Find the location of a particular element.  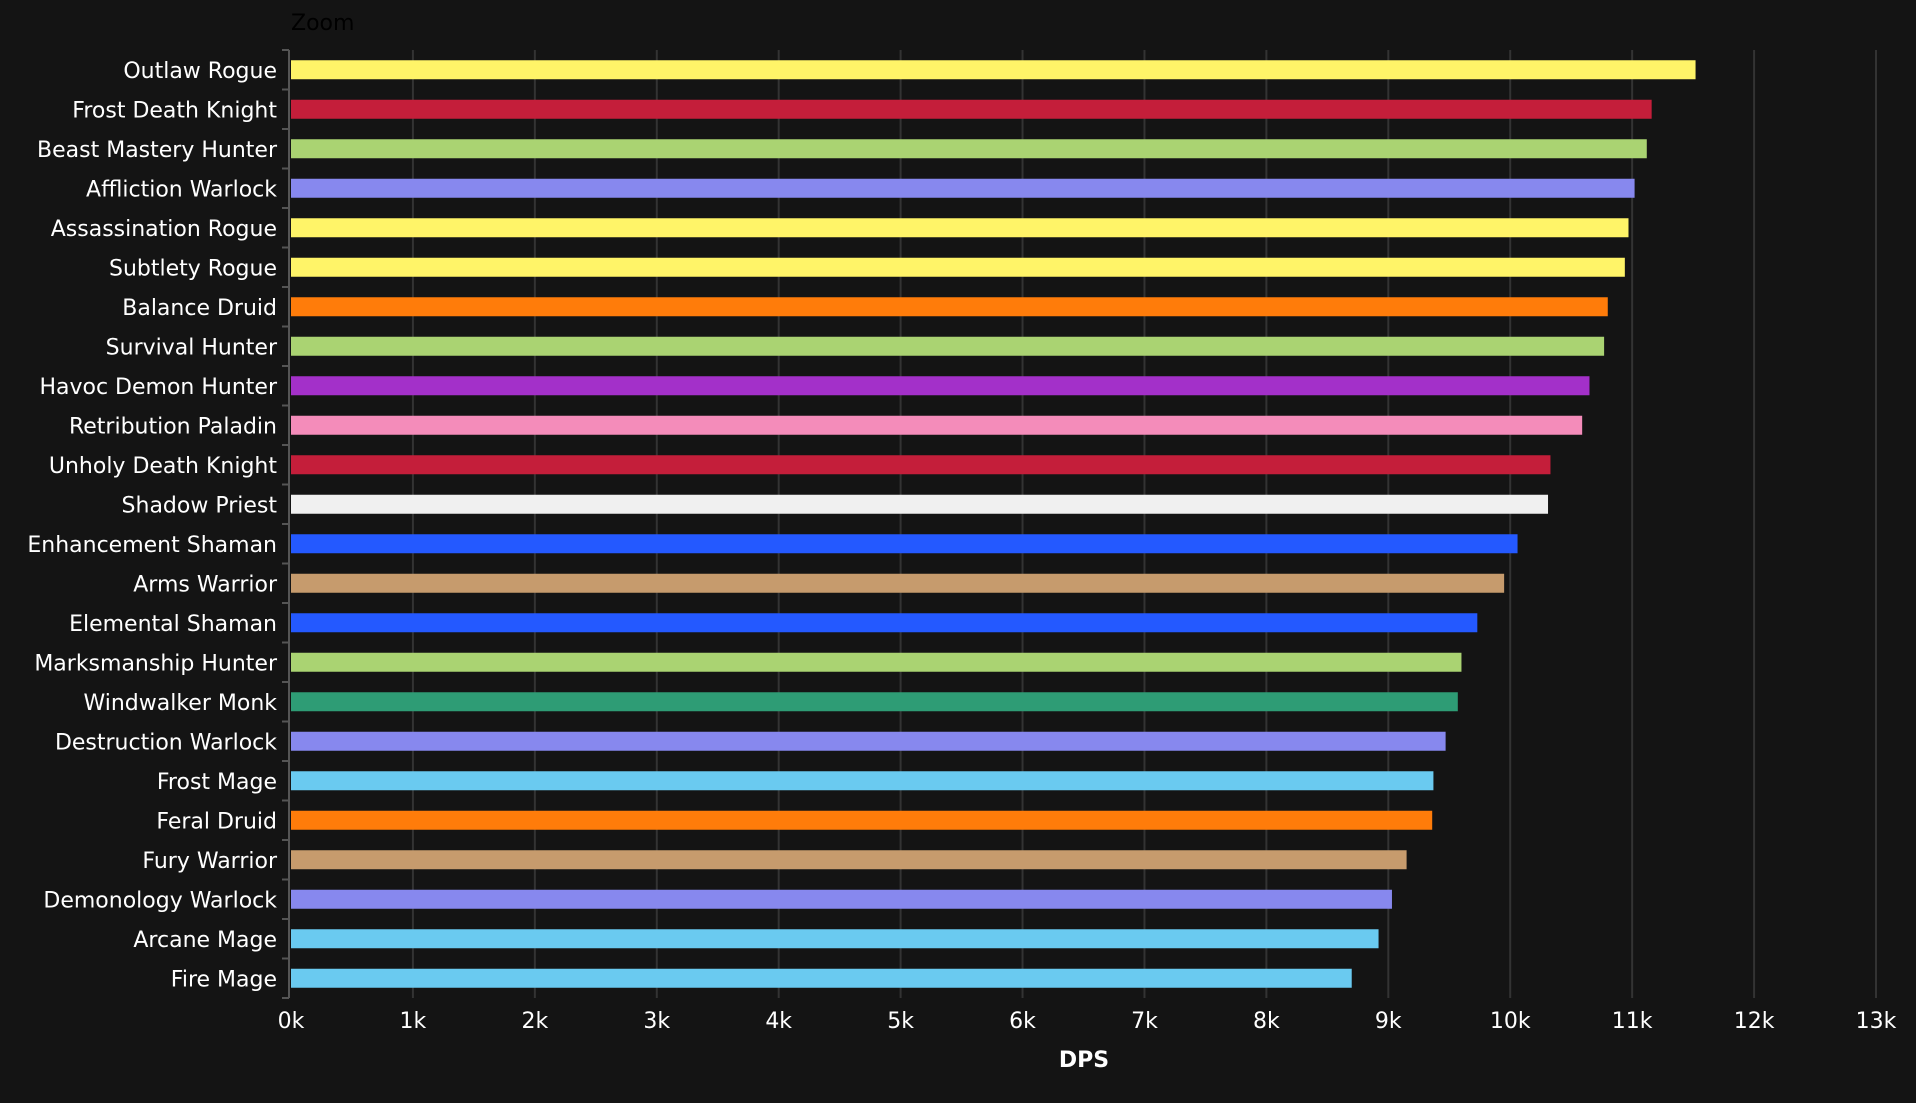

category-label: Windwalker Monk is located at coordinates (180, 703).